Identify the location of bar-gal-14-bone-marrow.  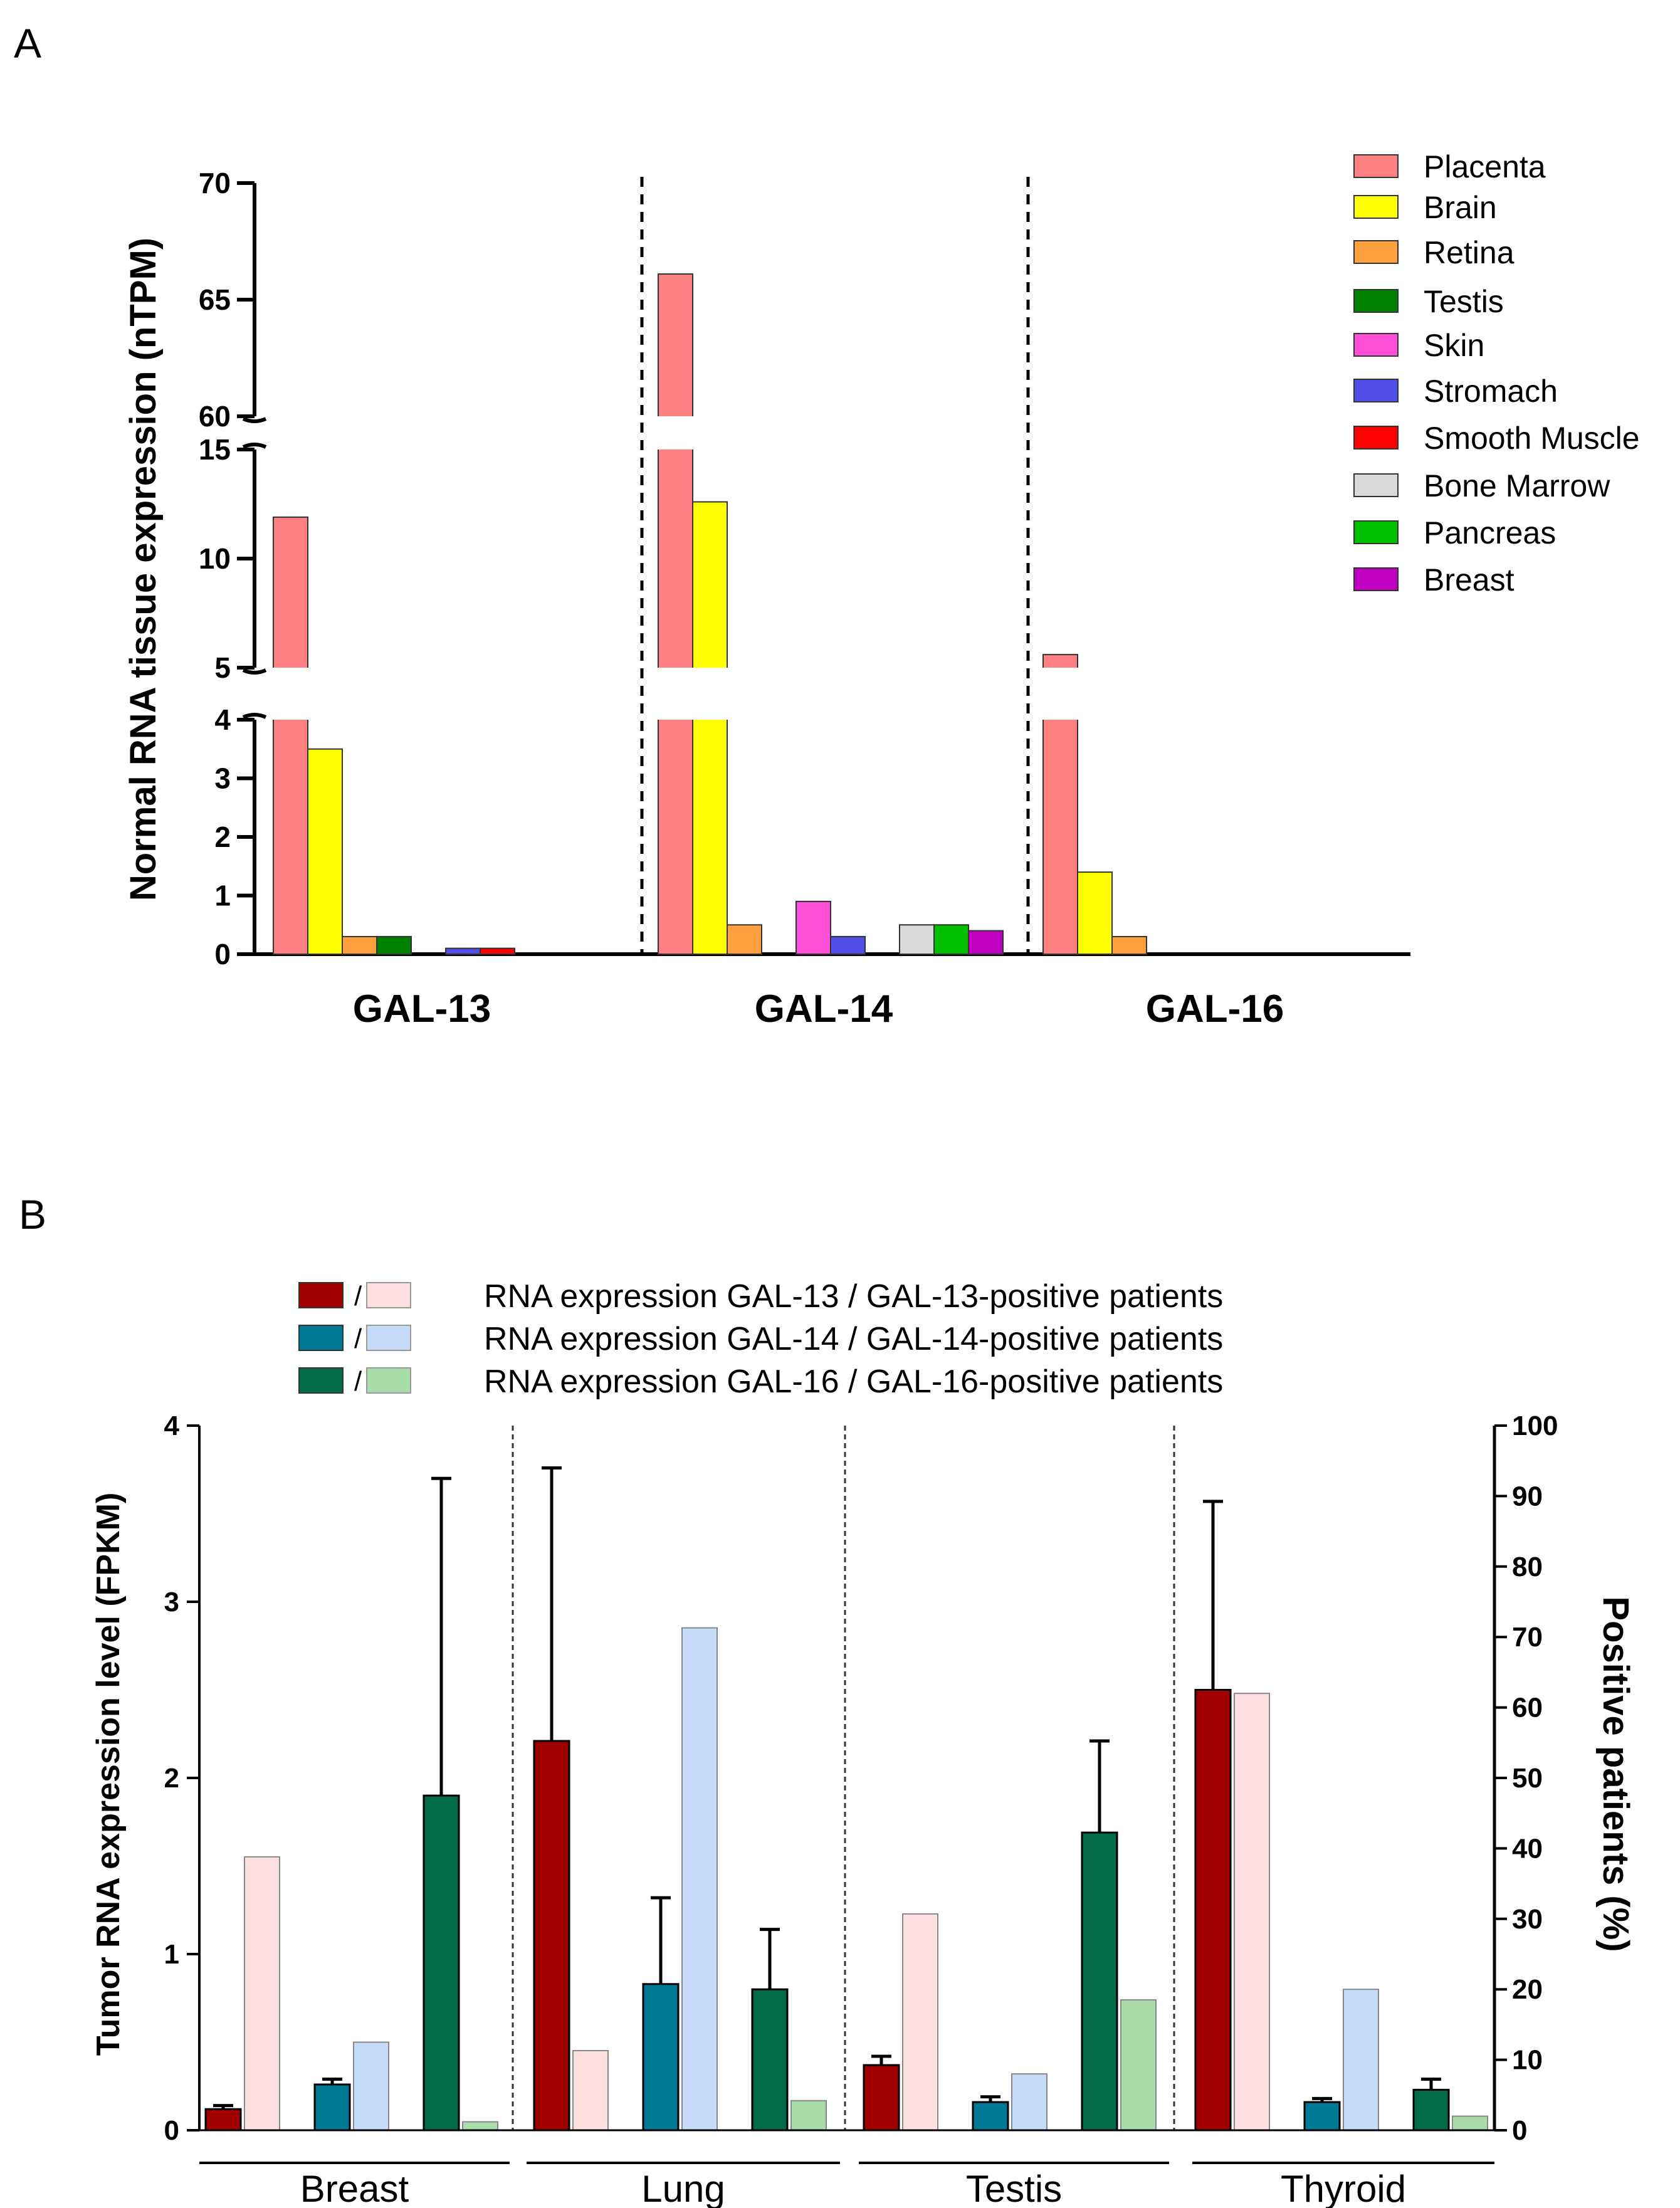
(917, 939).